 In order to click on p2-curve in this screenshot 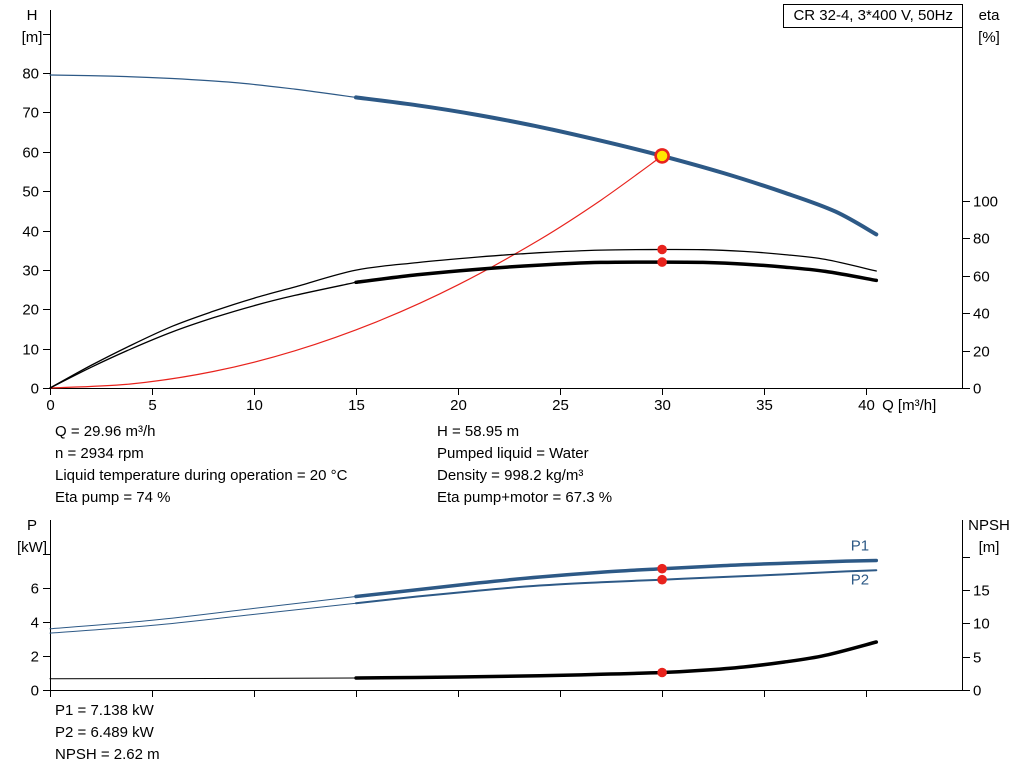, I will do `click(616, 587)`.